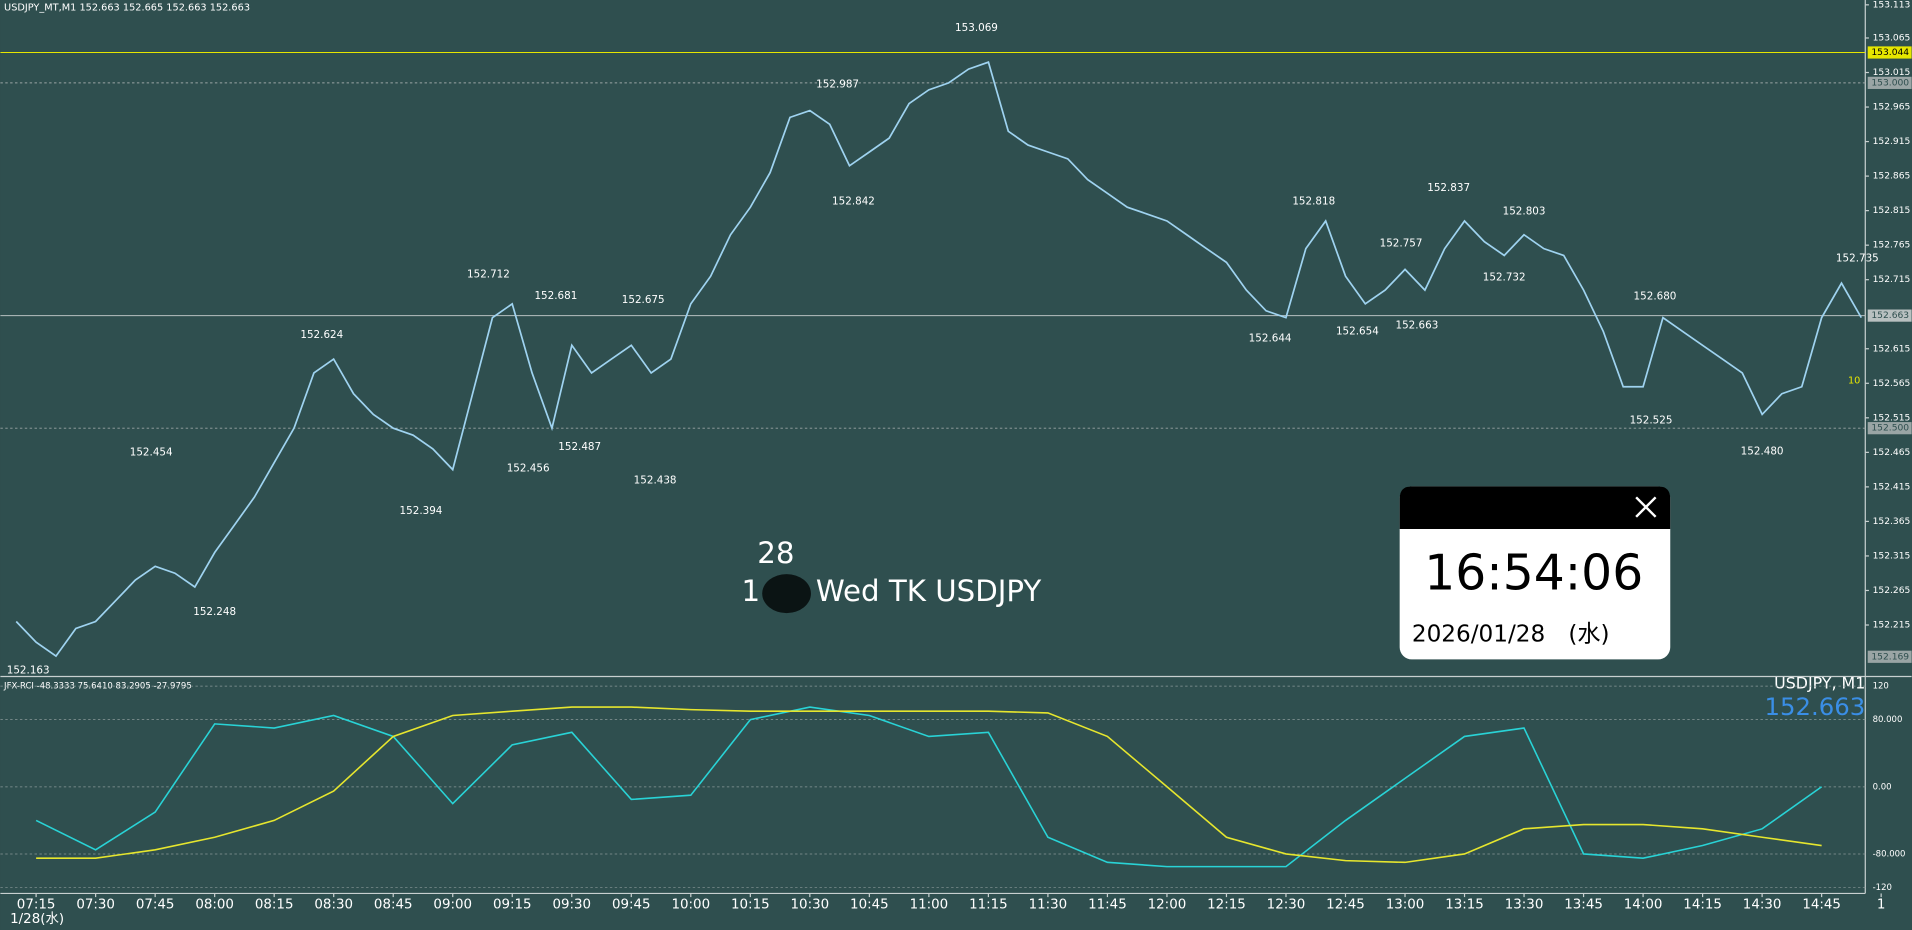 The image size is (1912, 930). Describe the element at coordinates (1524, 904) in the screenshot. I see `x-tick-label: 13:30` at that location.